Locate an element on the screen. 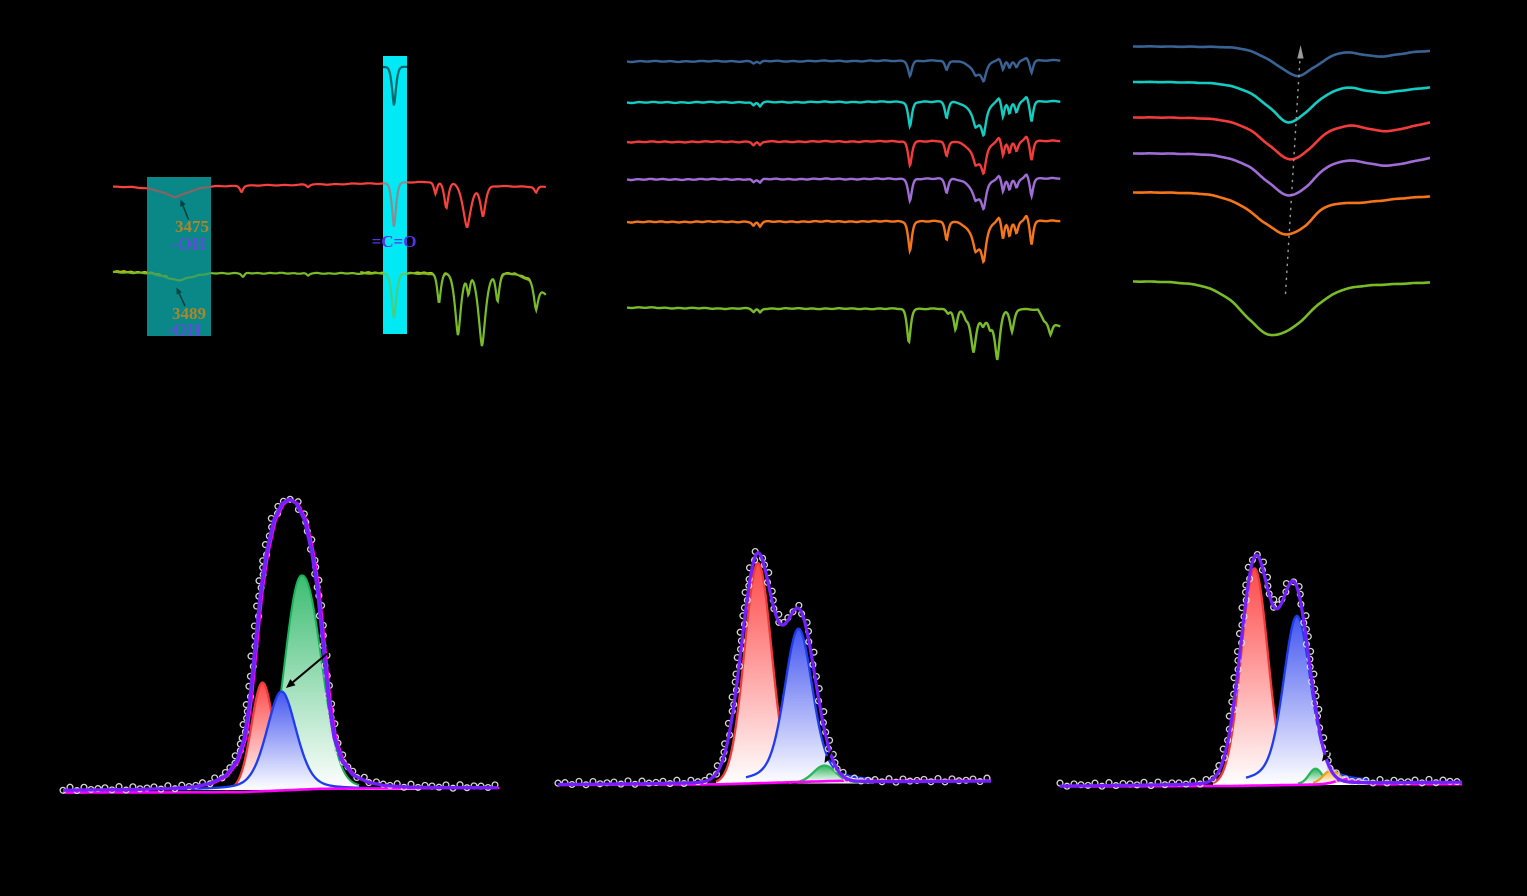  svg-text: 3475 is located at coordinates (192, 226).